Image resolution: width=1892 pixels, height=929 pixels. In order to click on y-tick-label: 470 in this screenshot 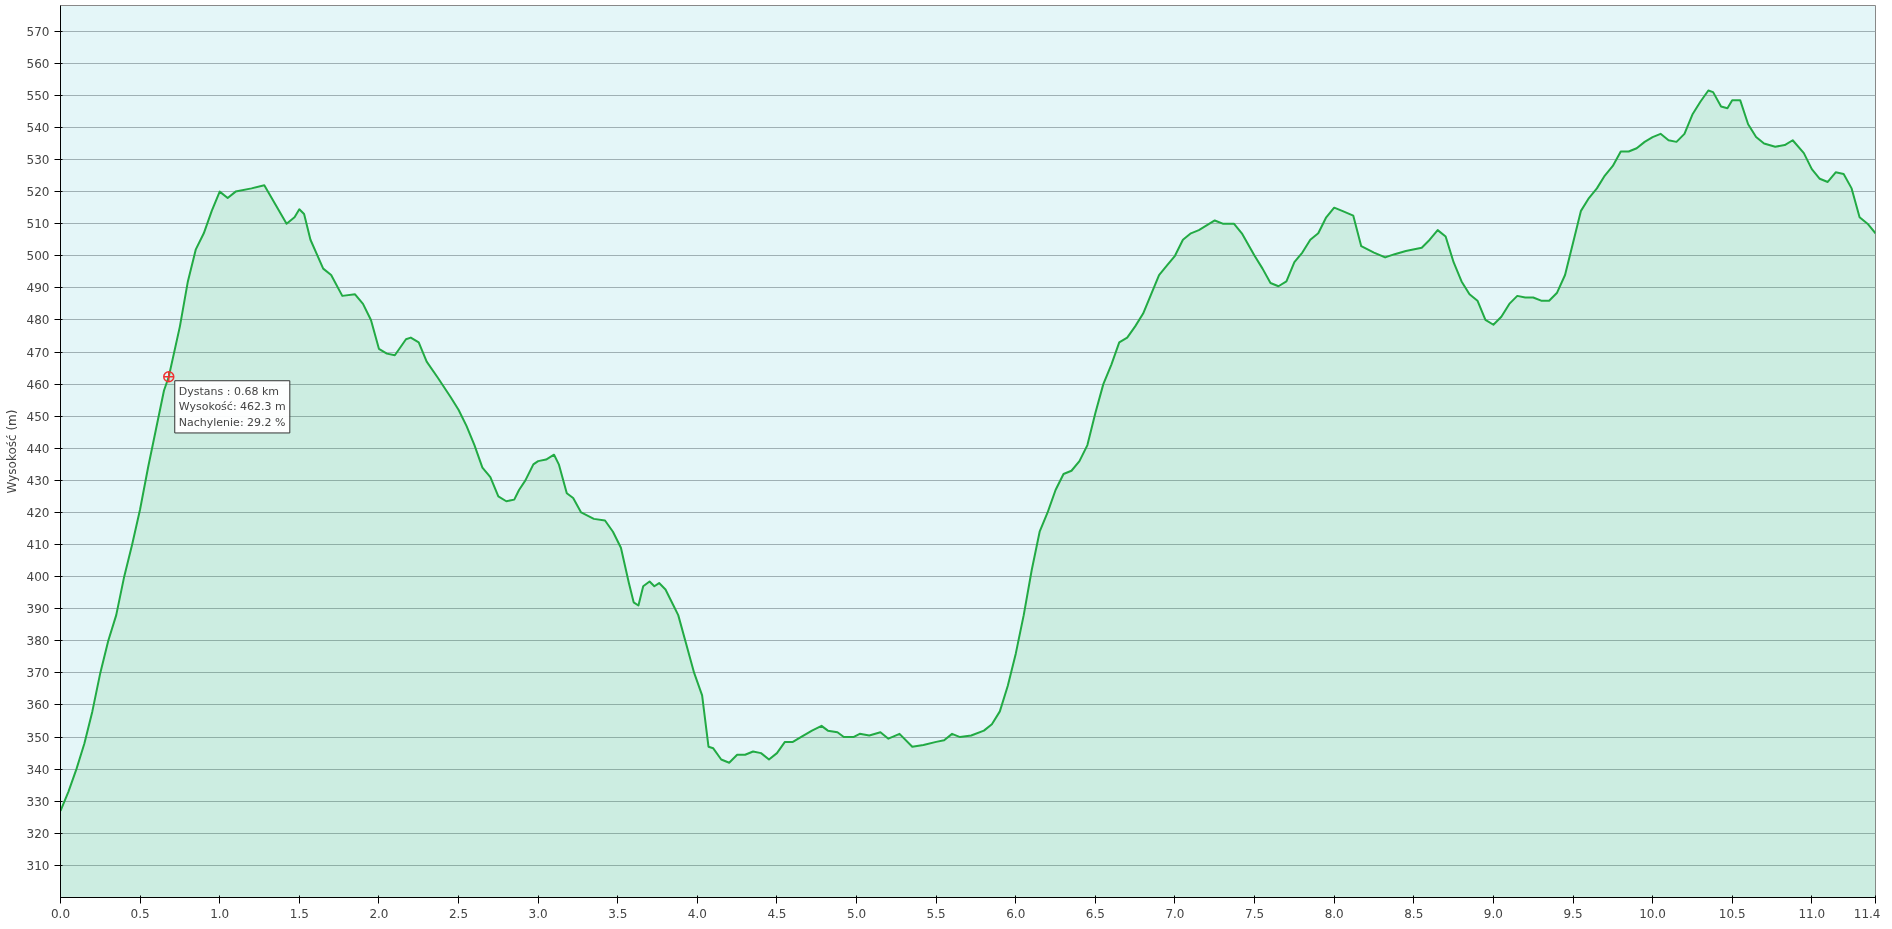, I will do `click(38, 352)`.